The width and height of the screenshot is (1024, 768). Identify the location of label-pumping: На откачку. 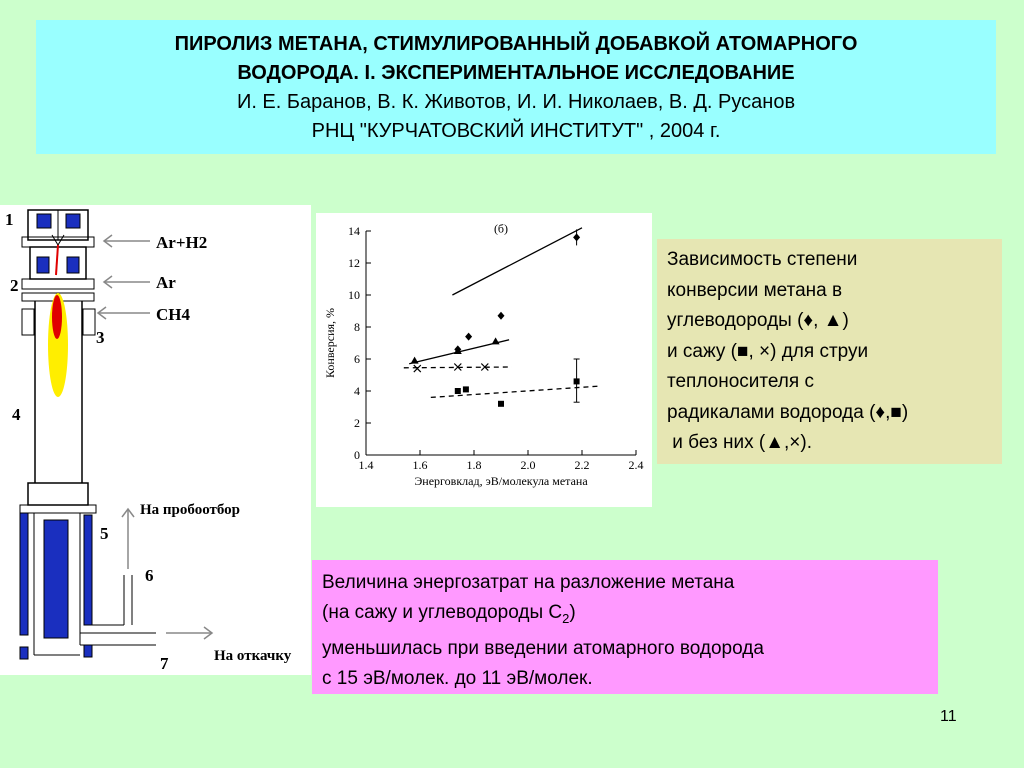
(253, 656).